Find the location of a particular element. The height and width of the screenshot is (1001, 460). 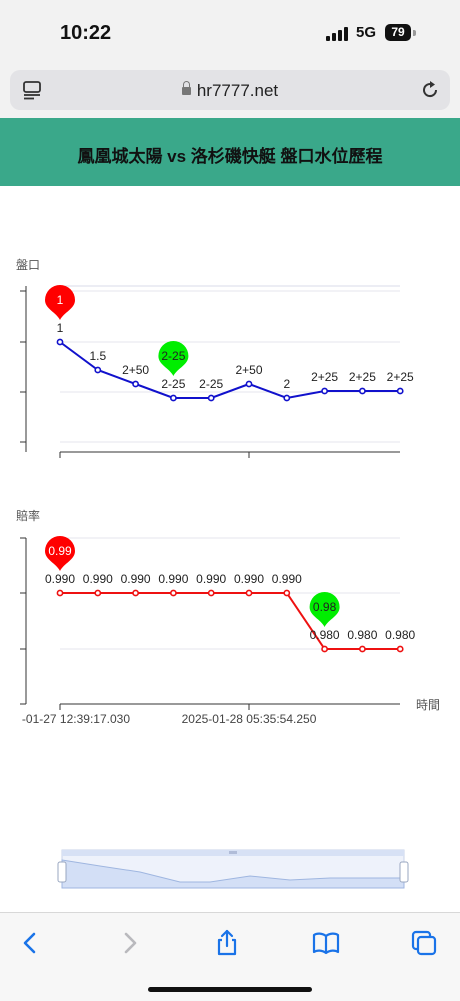

home-indicator is located at coordinates (230, 989).